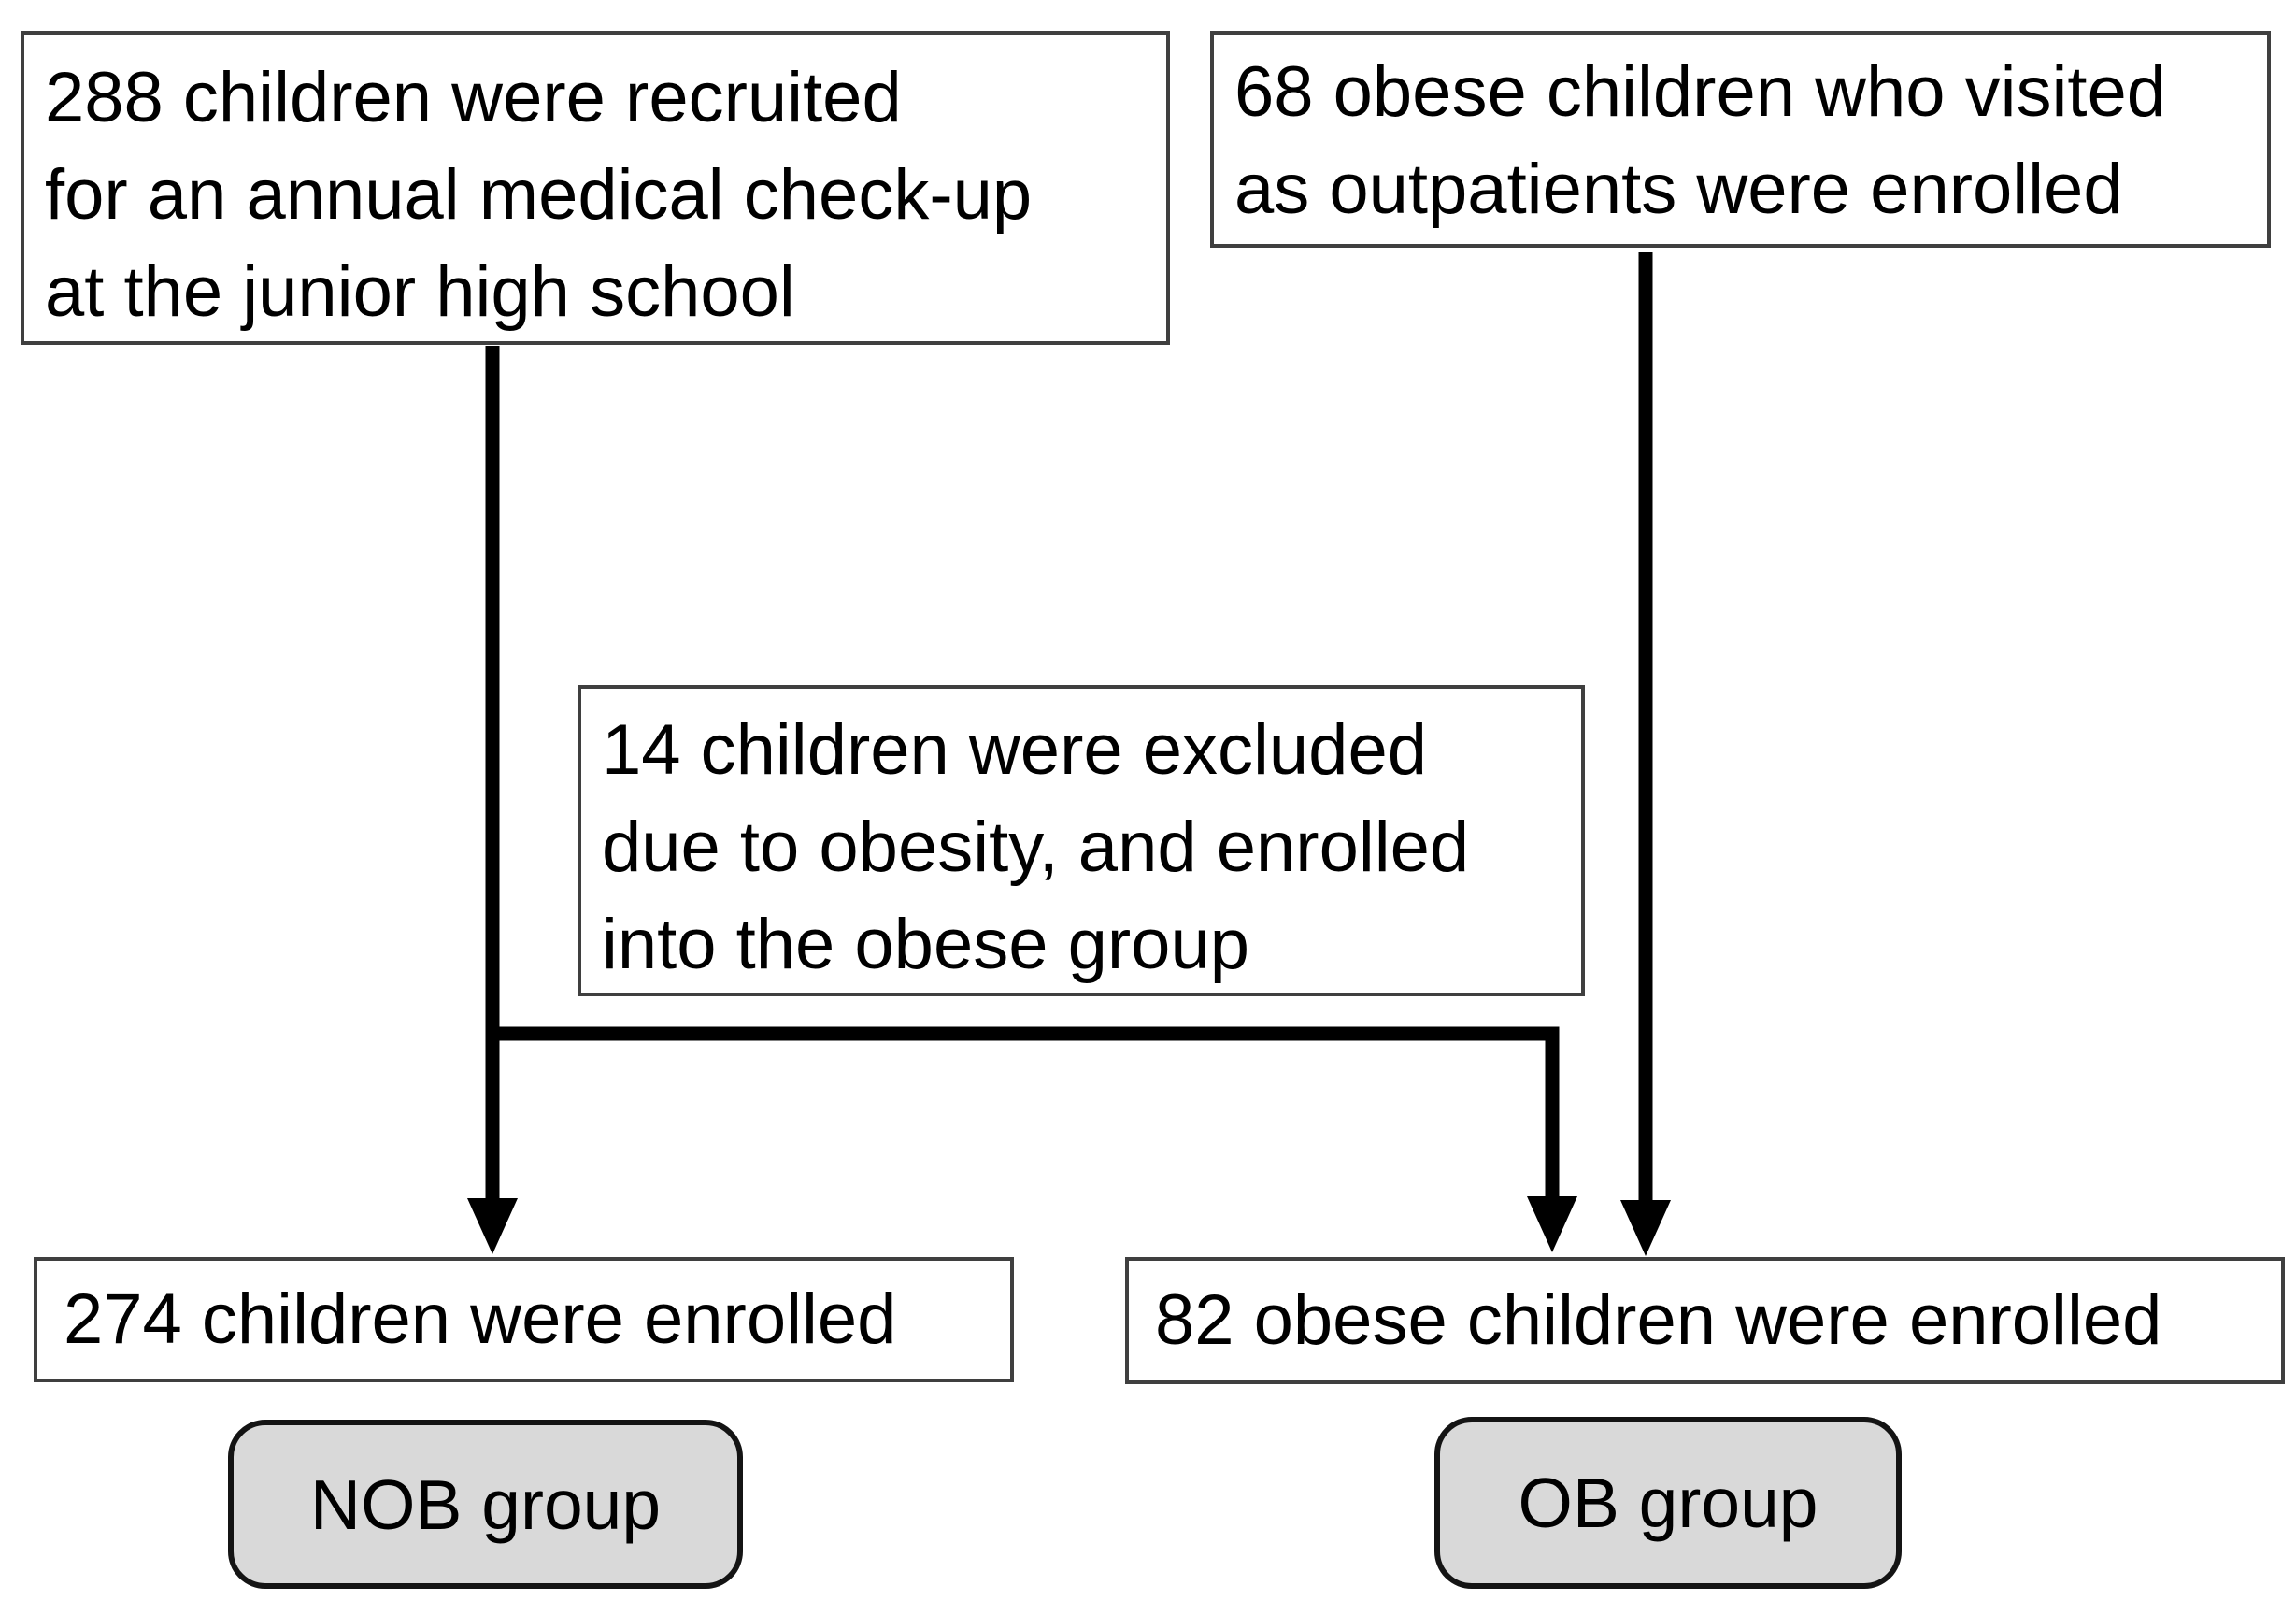 The image size is (2296, 1615). I want to click on excluded-box-line: into the obese group, so click(925, 944).